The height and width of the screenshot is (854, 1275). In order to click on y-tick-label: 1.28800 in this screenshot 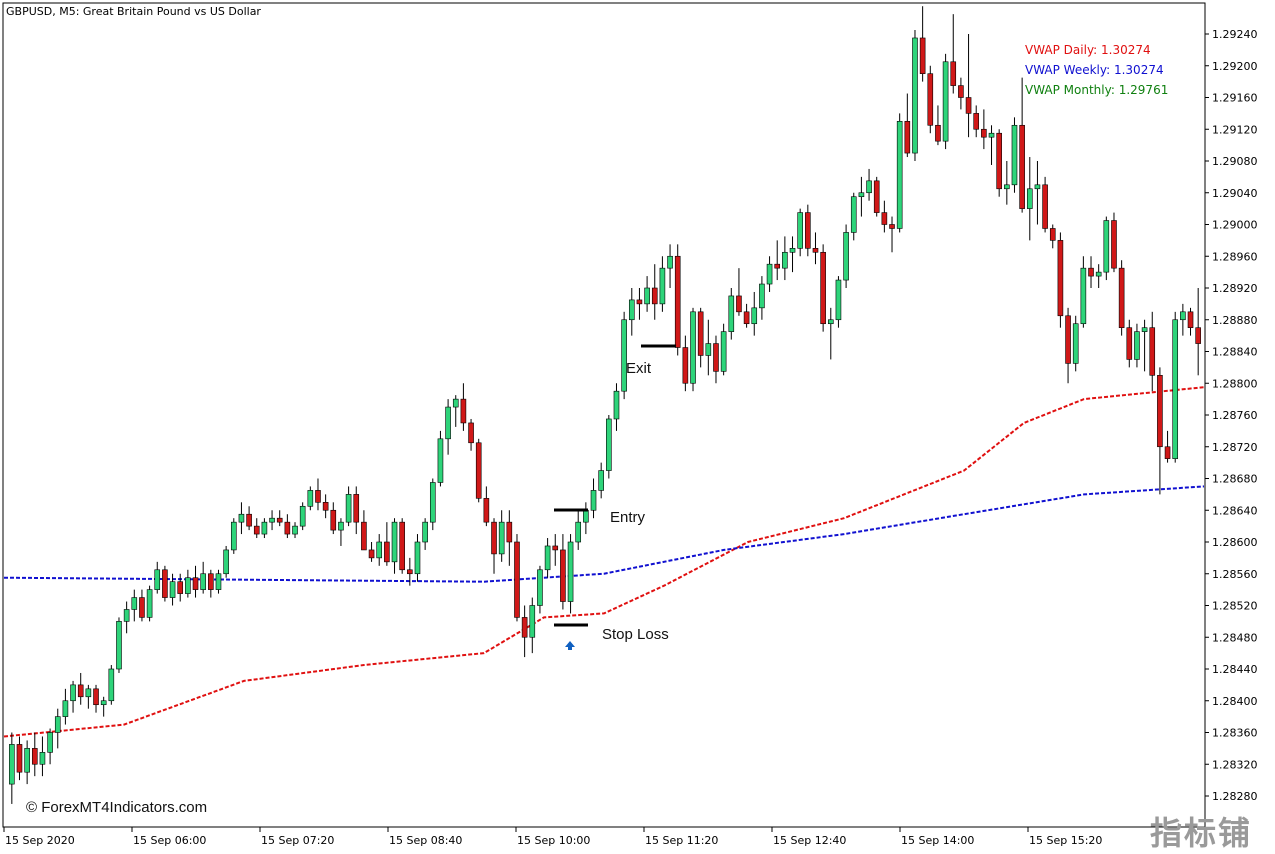, I will do `click(1235, 383)`.